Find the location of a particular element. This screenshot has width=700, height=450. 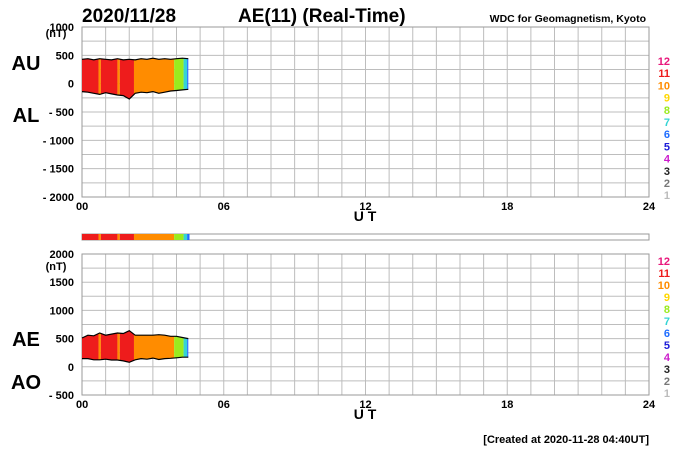

activity-fill-segments is located at coordinates (135, 346).